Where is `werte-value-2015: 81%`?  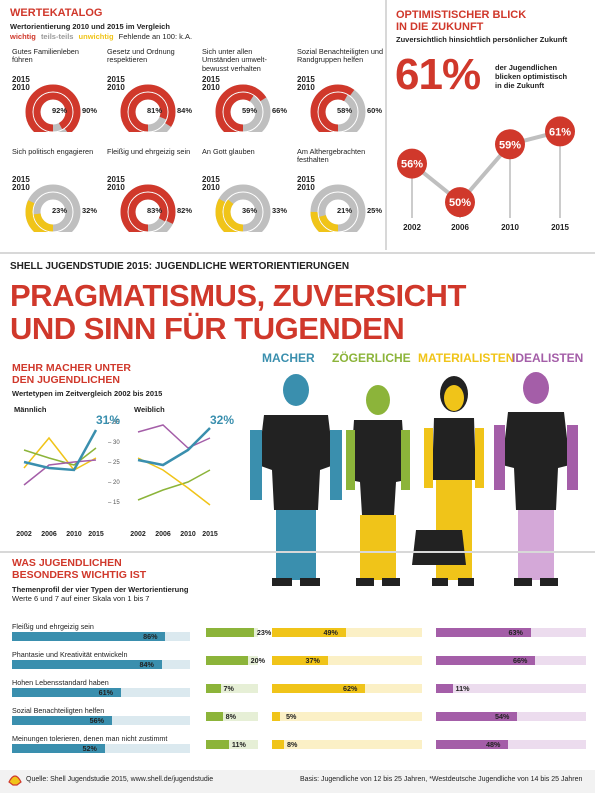
werte-value-2015: 81% is located at coordinates (155, 110).